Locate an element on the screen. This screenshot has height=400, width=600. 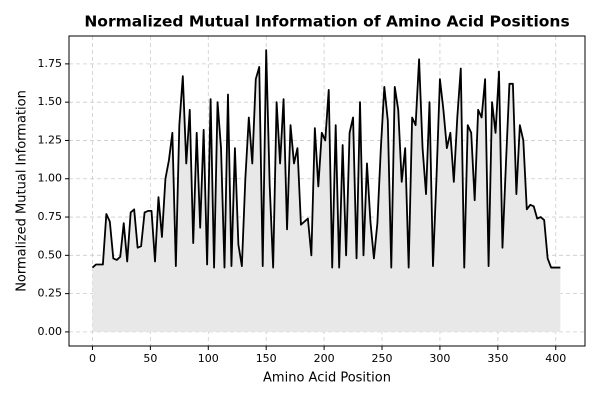
x-tick-label: 200 is located at coordinates (324, 358).